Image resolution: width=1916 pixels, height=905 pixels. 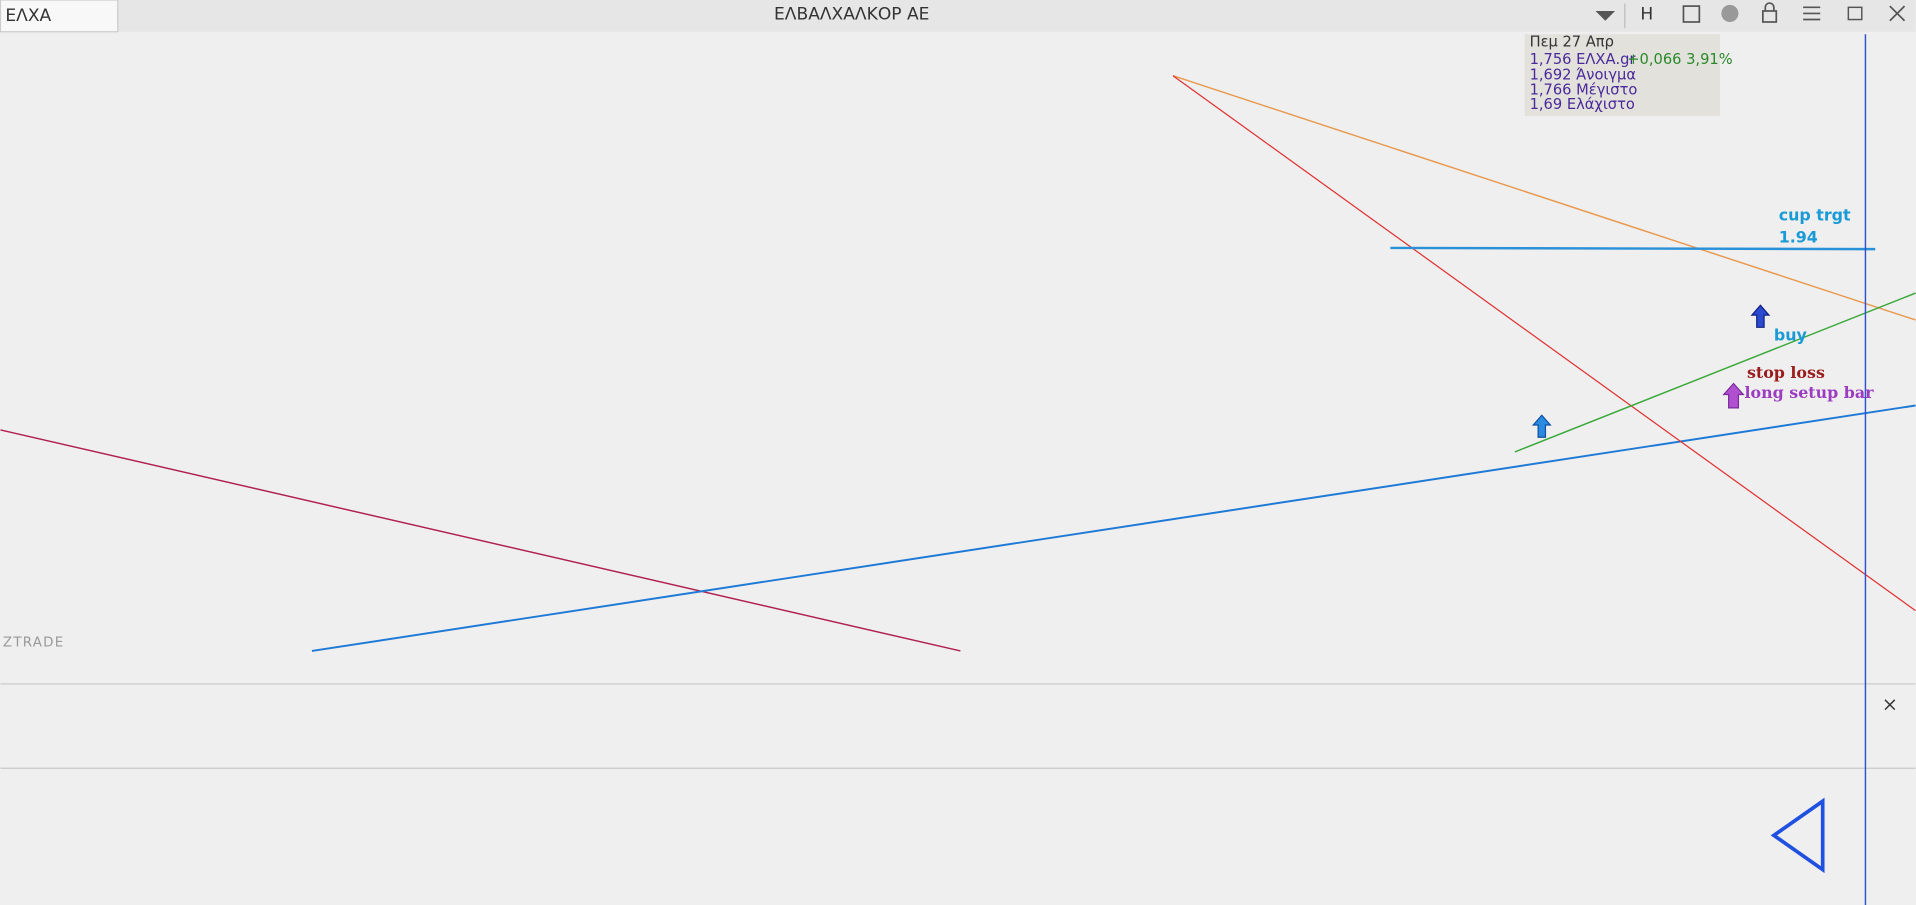 I want to click on lock-shackle, so click(x=1769, y=6).